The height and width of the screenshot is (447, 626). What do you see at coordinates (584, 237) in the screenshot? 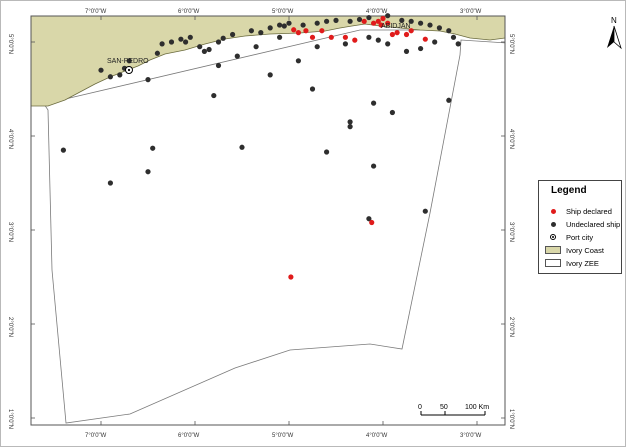
I see `legend-item-port-city: Port city` at bounding box center [584, 237].